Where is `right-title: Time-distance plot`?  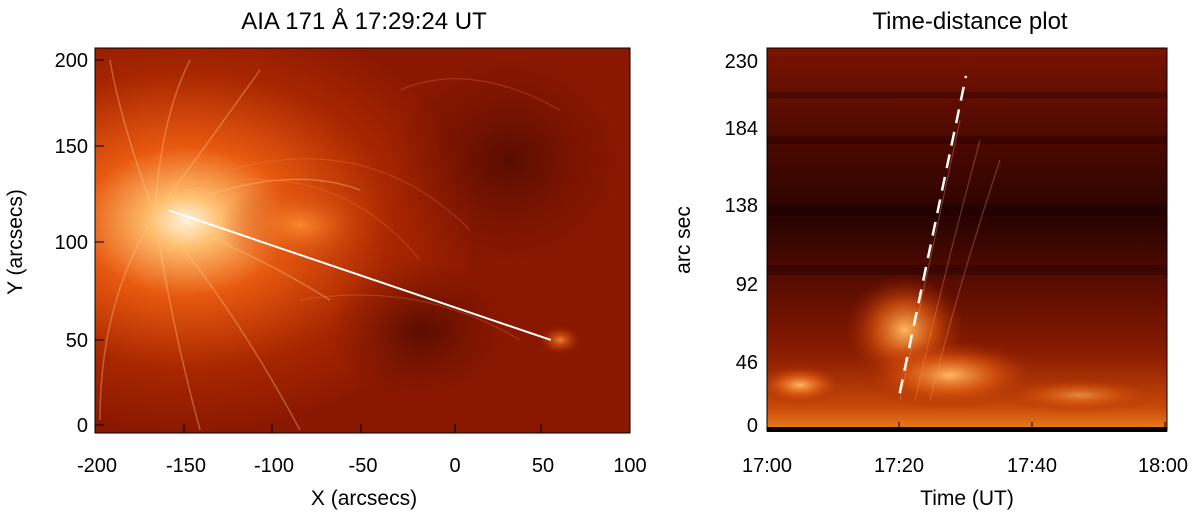 right-title: Time-distance plot is located at coordinates (970, 21).